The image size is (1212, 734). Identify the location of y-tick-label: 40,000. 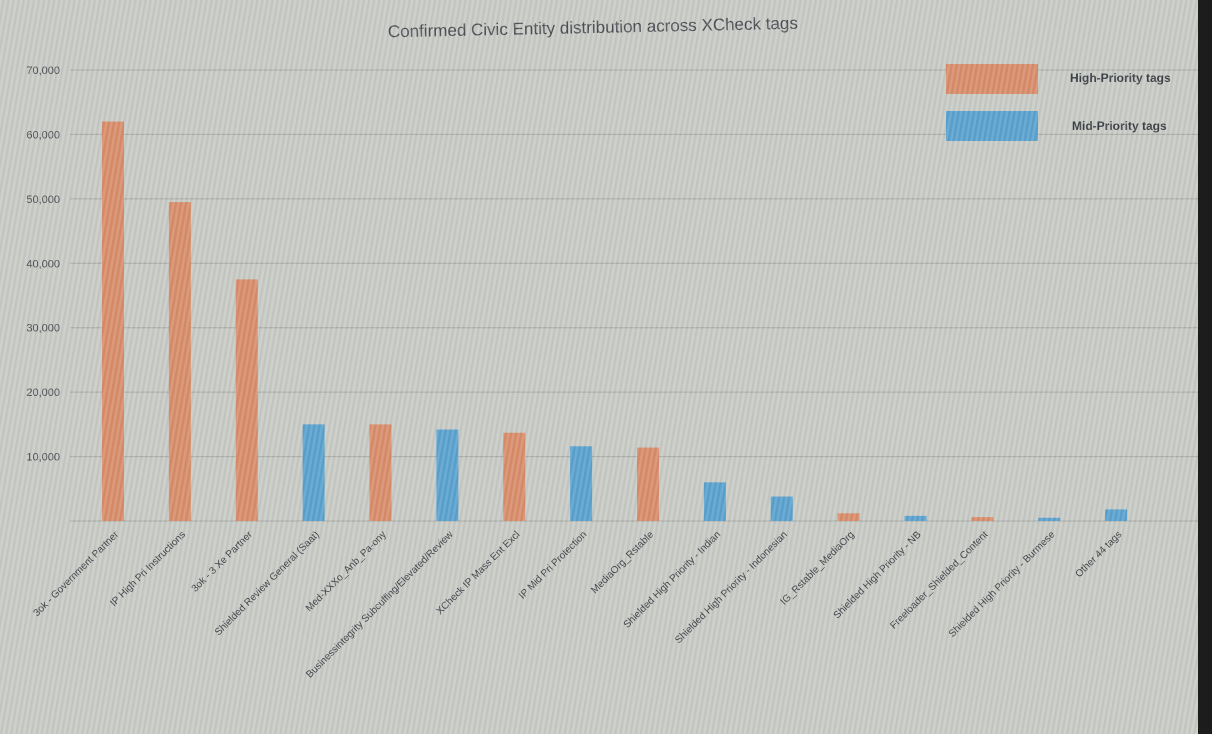
(43, 264).